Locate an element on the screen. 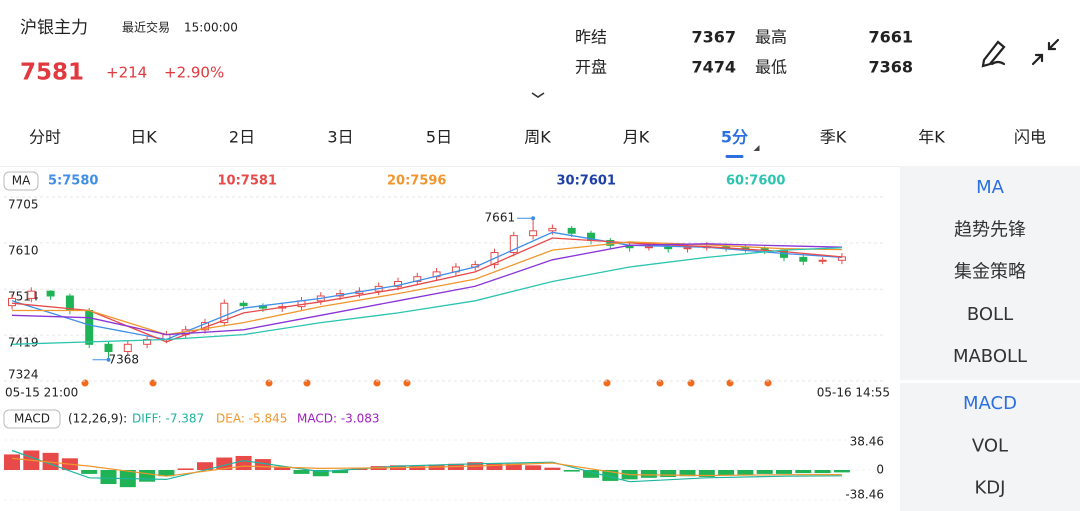  tab: 分时 is located at coordinates (45, 137).